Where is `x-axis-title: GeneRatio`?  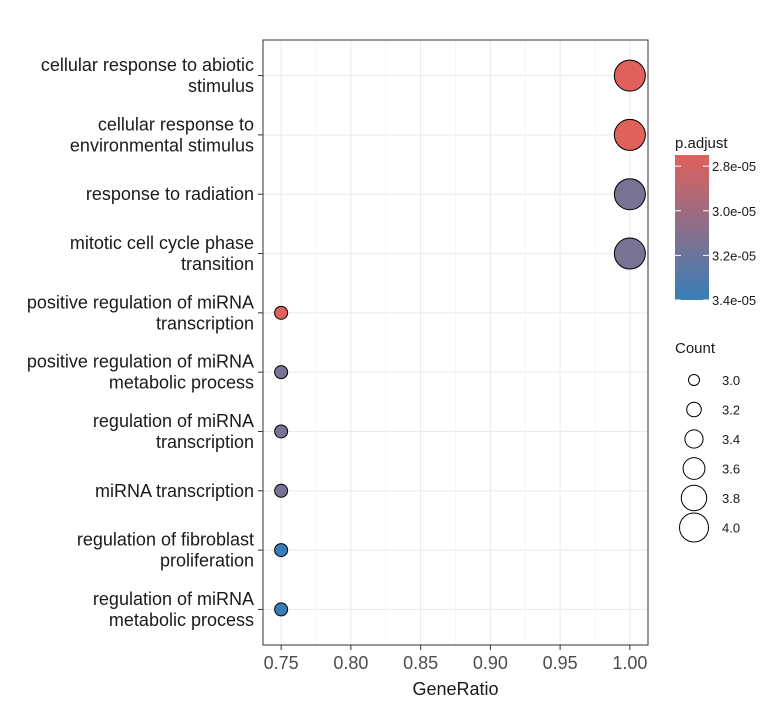
x-axis-title: GeneRatio is located at coordinates (455, 689).